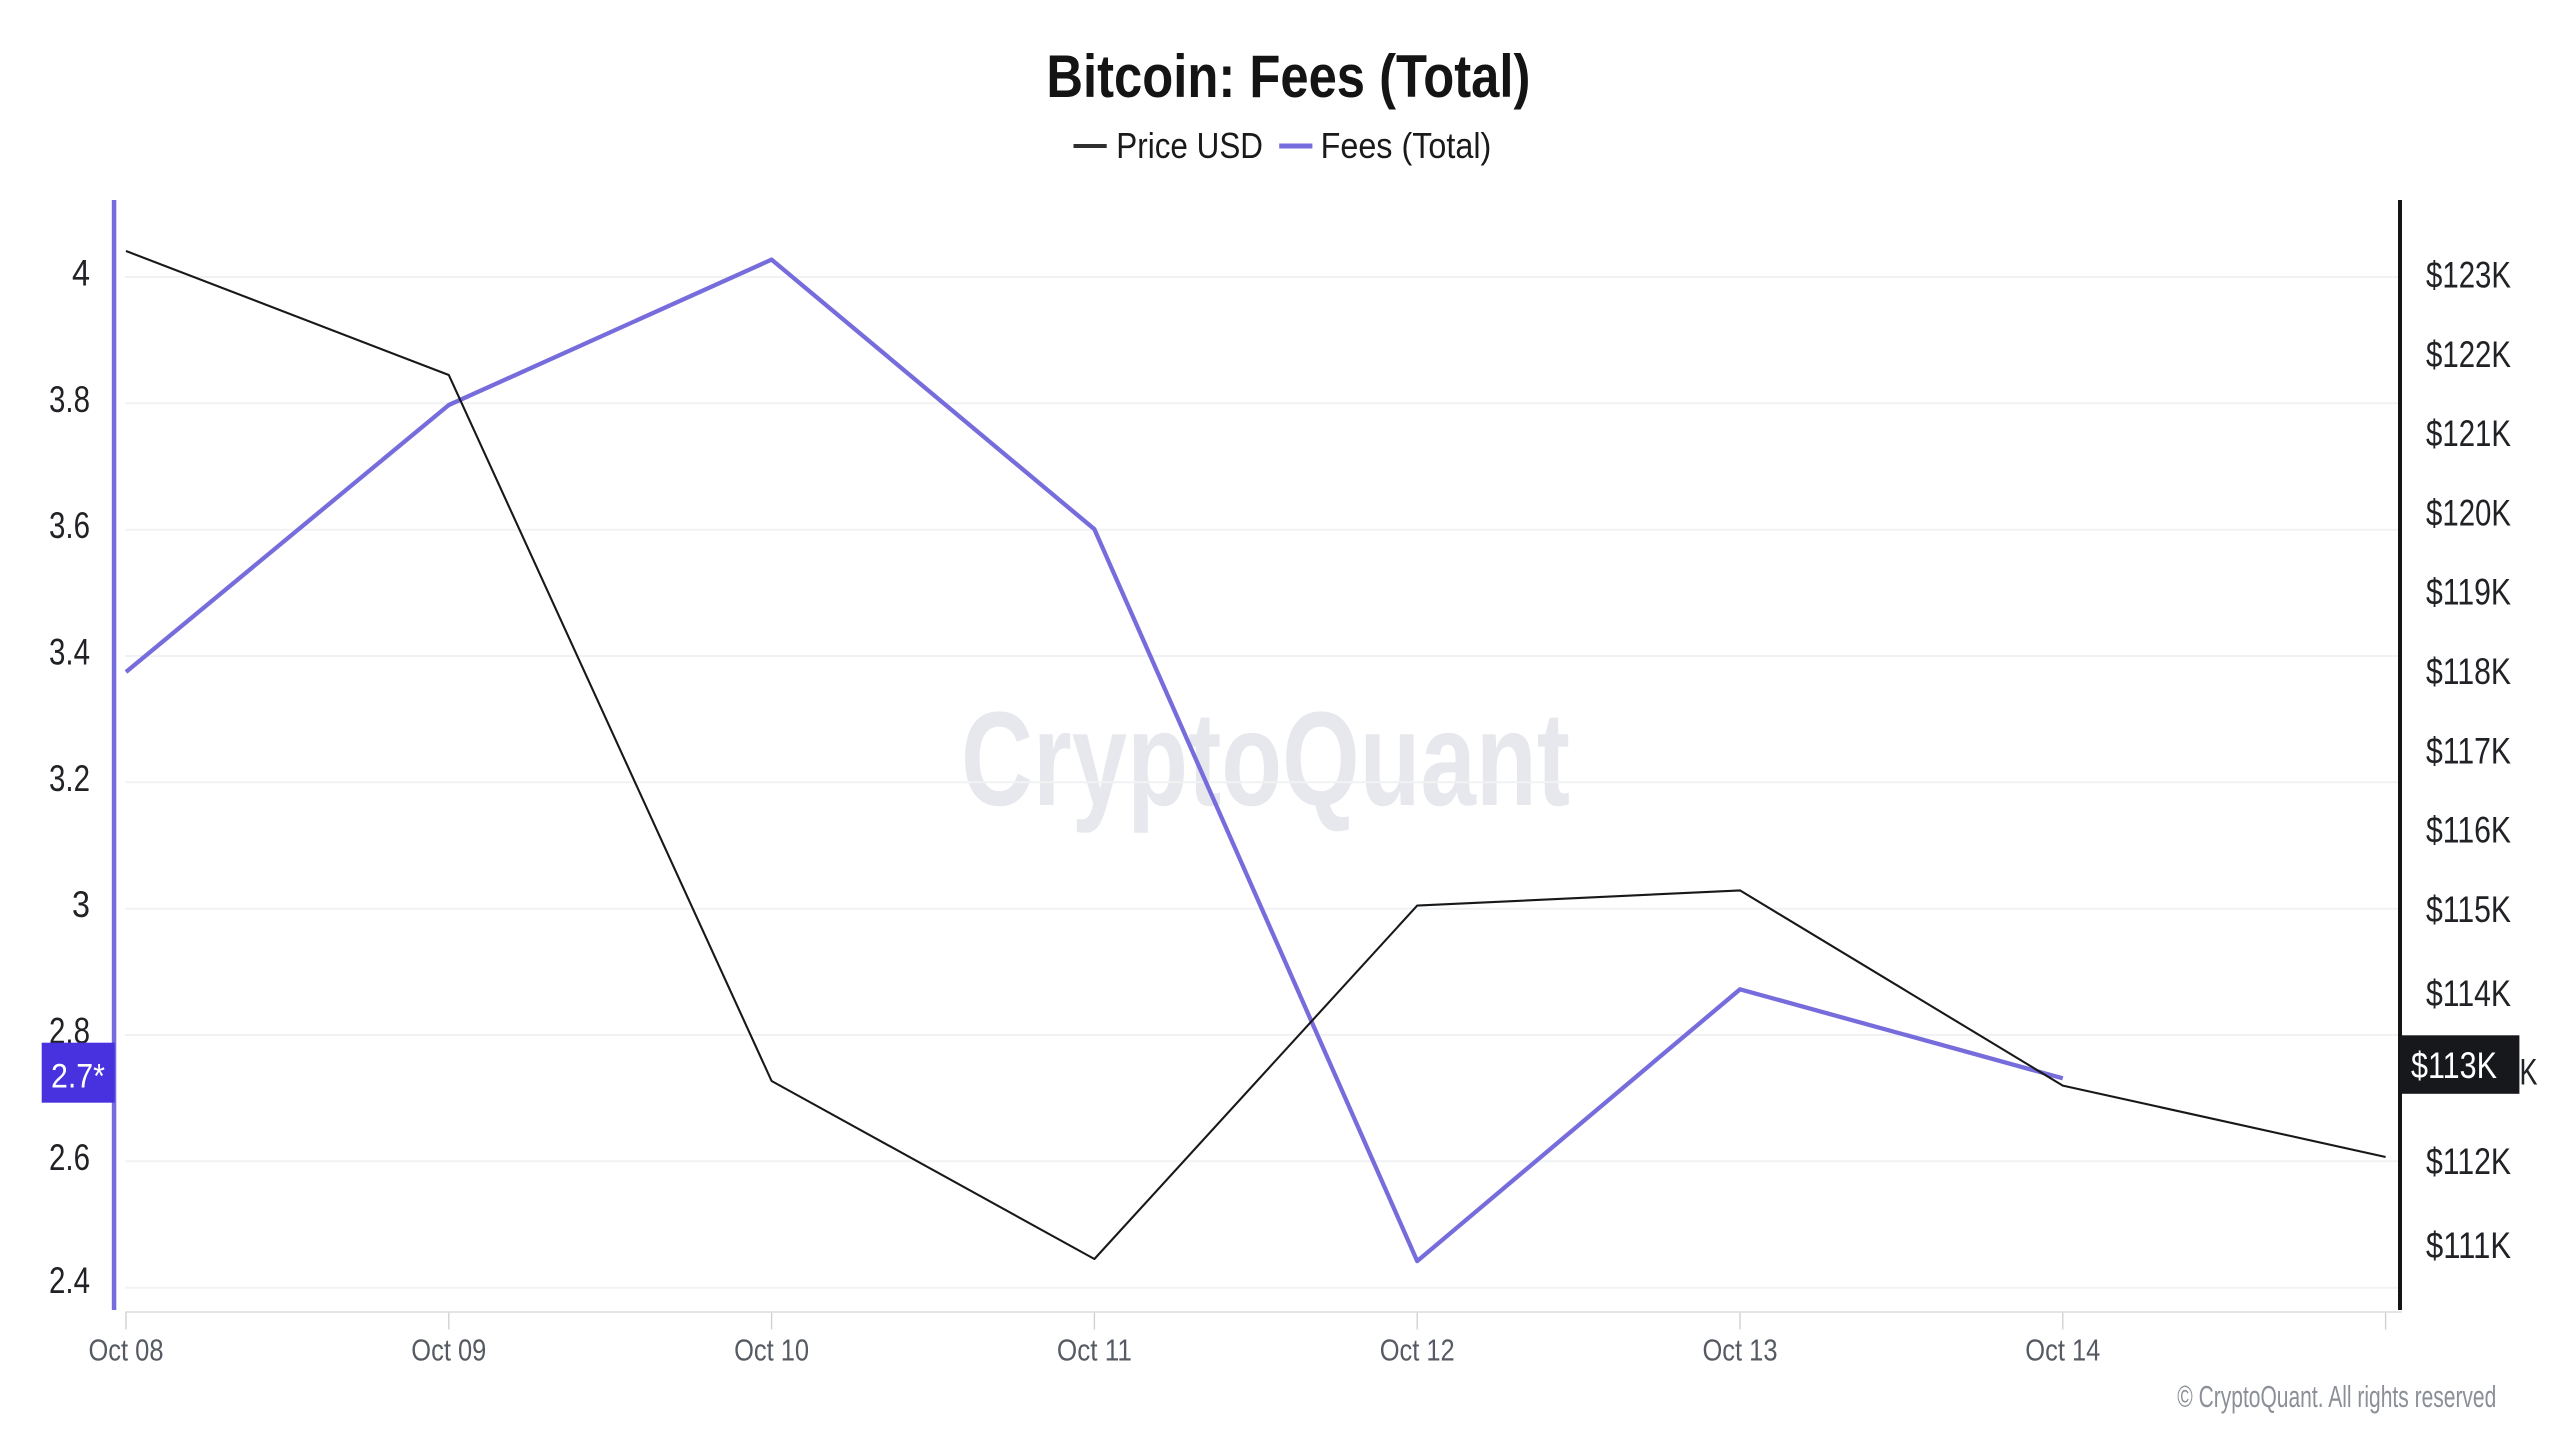 This screenshot has width=2560, height=1440. I want to click on svg-text: Bitcoin: Fees (Total), so click(1288, 76).